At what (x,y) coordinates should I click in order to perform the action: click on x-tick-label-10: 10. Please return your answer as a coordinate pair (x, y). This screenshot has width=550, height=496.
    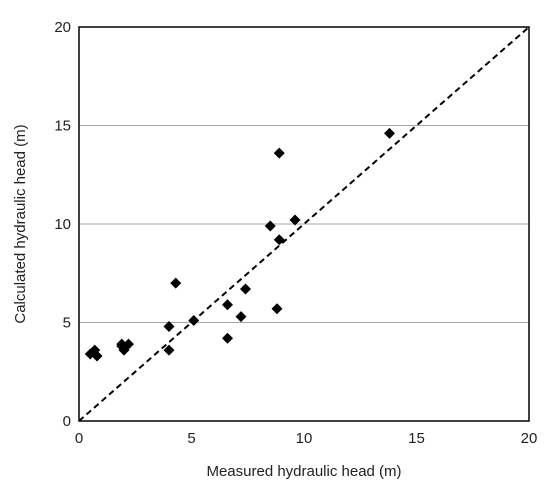
    Looking at the image, I should click on (304, 438).